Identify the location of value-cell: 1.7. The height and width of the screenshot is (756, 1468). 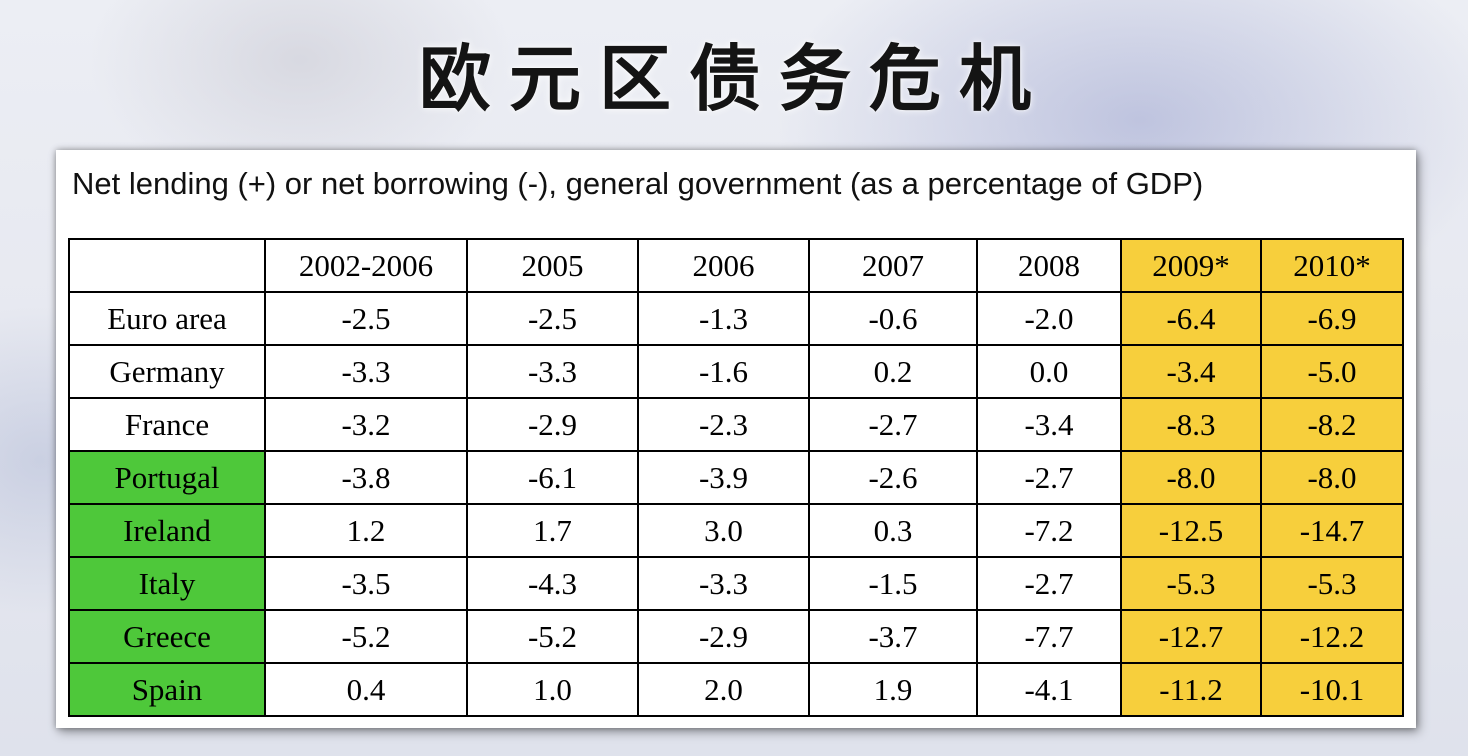
(552, 530).